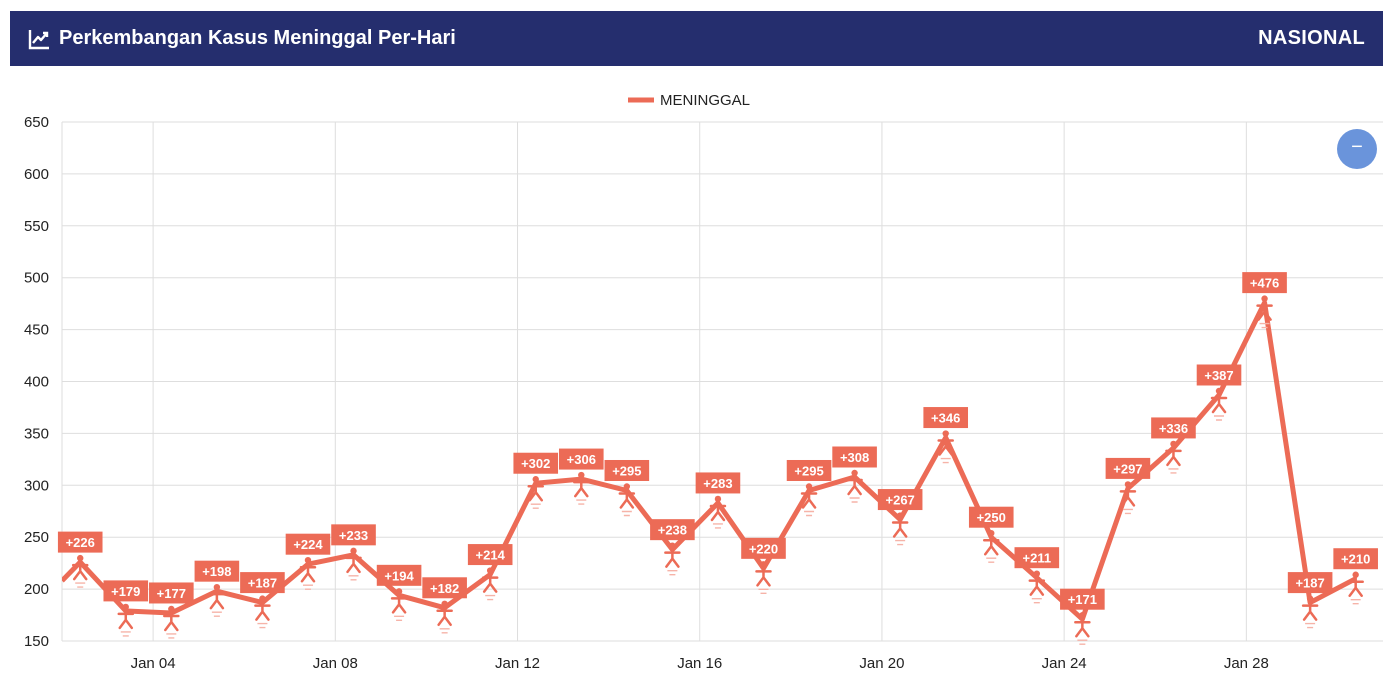 Image resolution: width=1391 pixels, height=694 pixels. I want to click on line-chart-icon, so click(38, 40).